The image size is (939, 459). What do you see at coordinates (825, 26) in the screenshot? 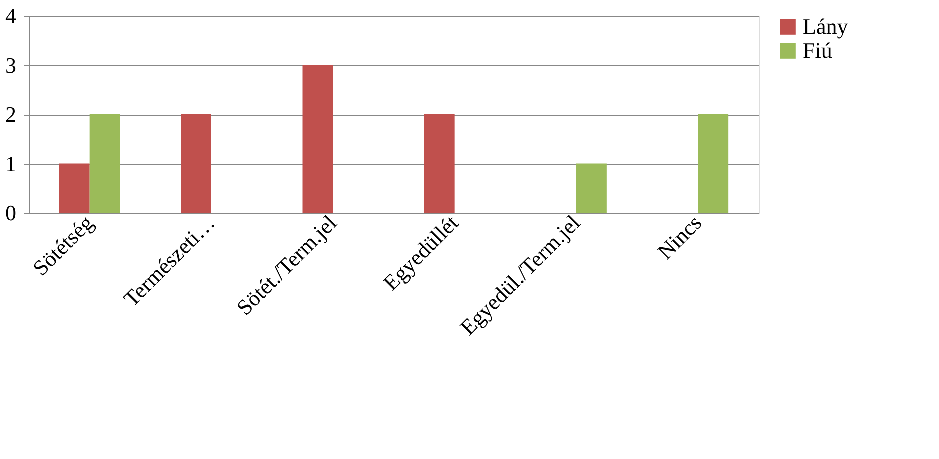
I see `legend-label: Lány` at bounding box center [825, 26].